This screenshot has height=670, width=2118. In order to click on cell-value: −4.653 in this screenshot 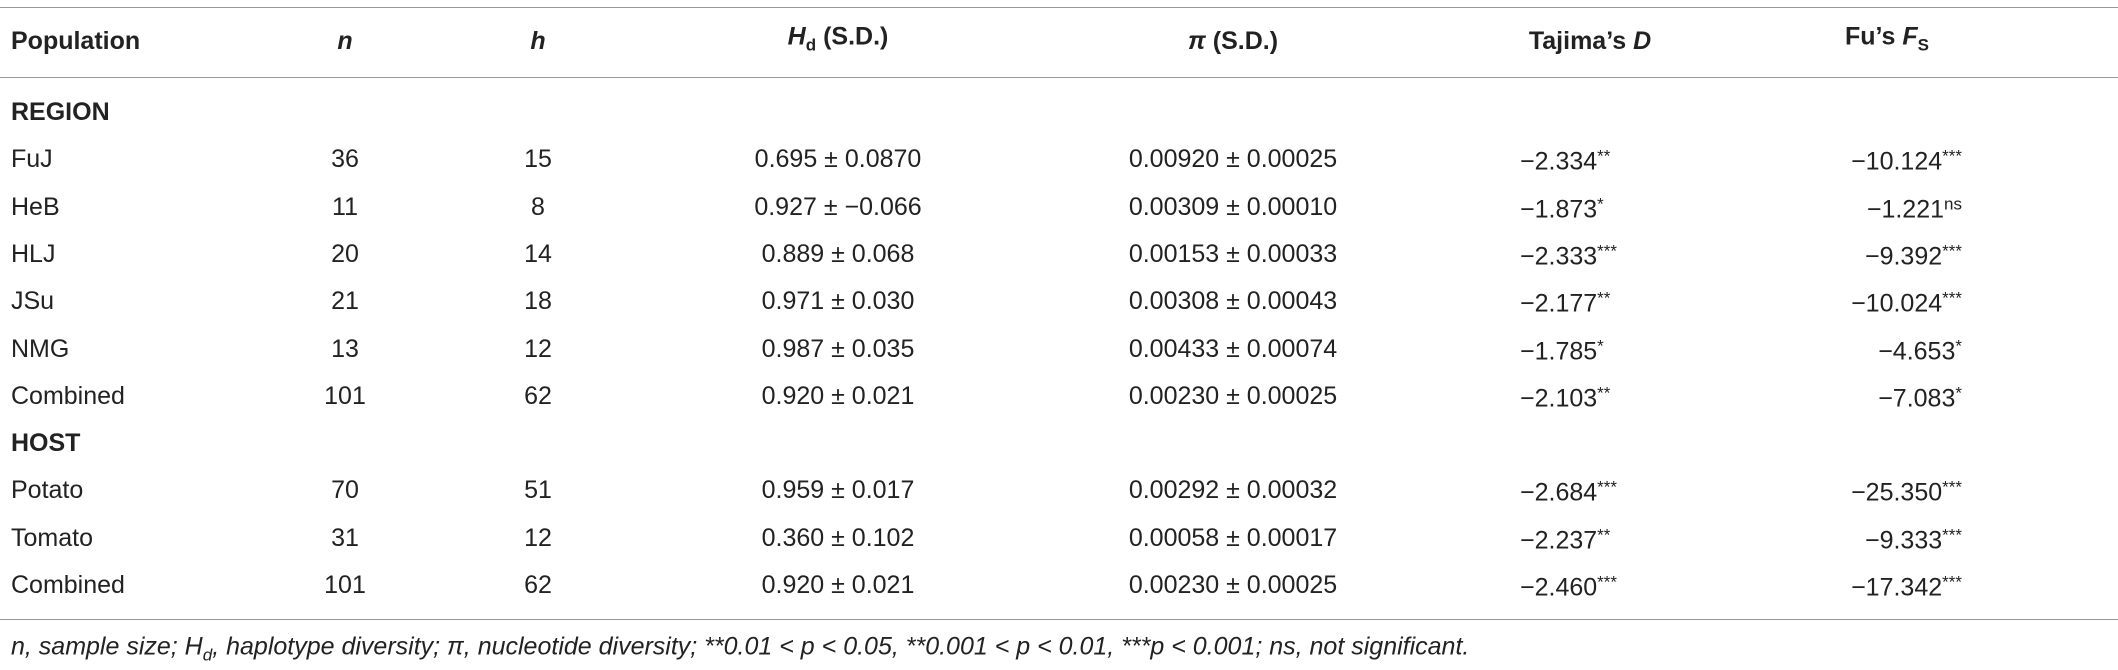, I will do `click(1917, 351)`.